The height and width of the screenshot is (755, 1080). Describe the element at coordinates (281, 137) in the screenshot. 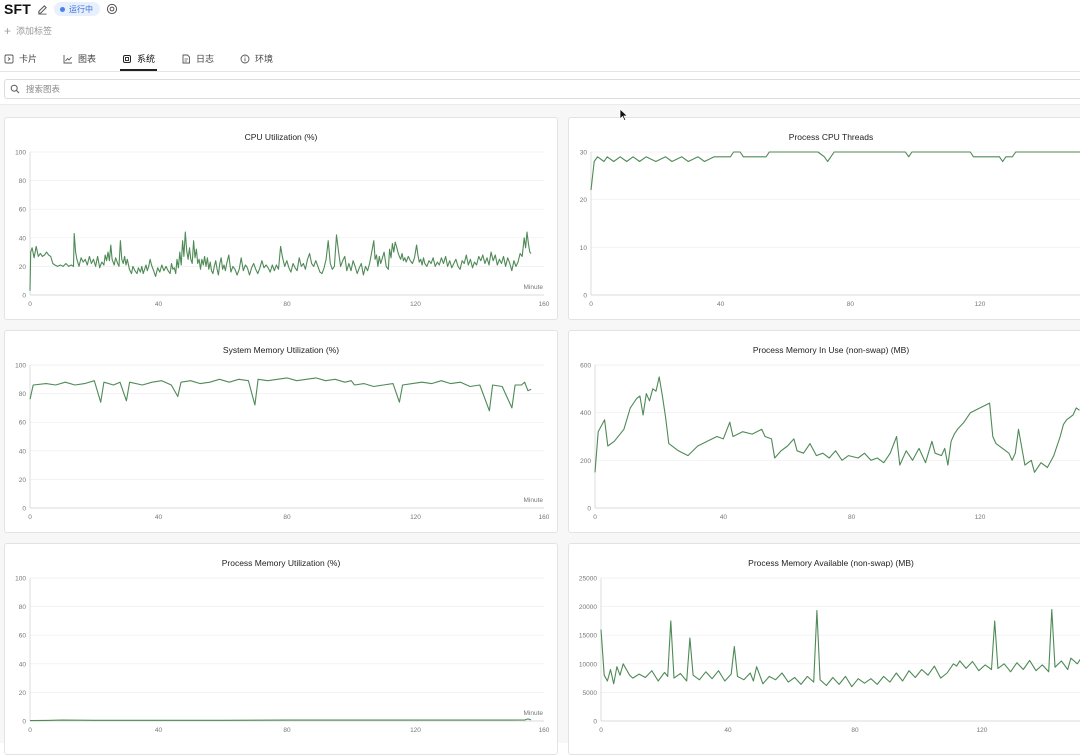

I see `chart-title: CPU Utilization (%)` at that location.